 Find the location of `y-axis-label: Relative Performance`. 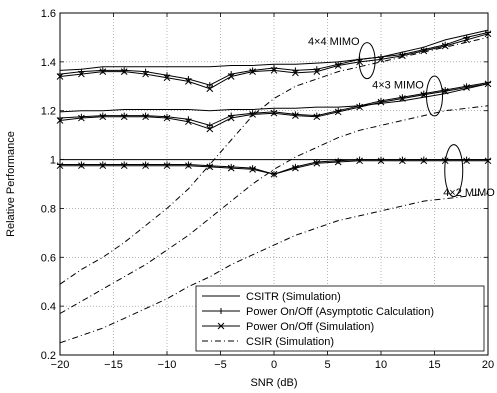

y-axis-label: Relative Performance is located at coordinates (11, 184).